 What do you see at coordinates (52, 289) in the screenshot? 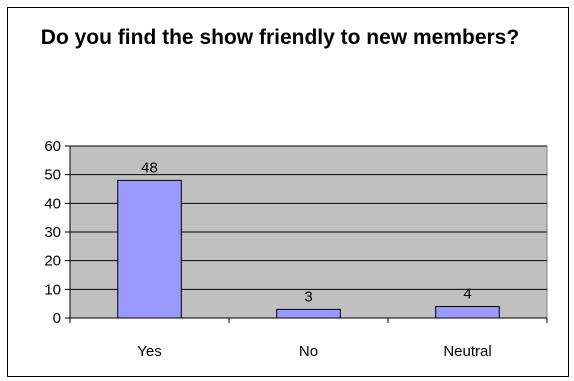
I see `y-tick-label: 10` at bounding box center [52, 289].